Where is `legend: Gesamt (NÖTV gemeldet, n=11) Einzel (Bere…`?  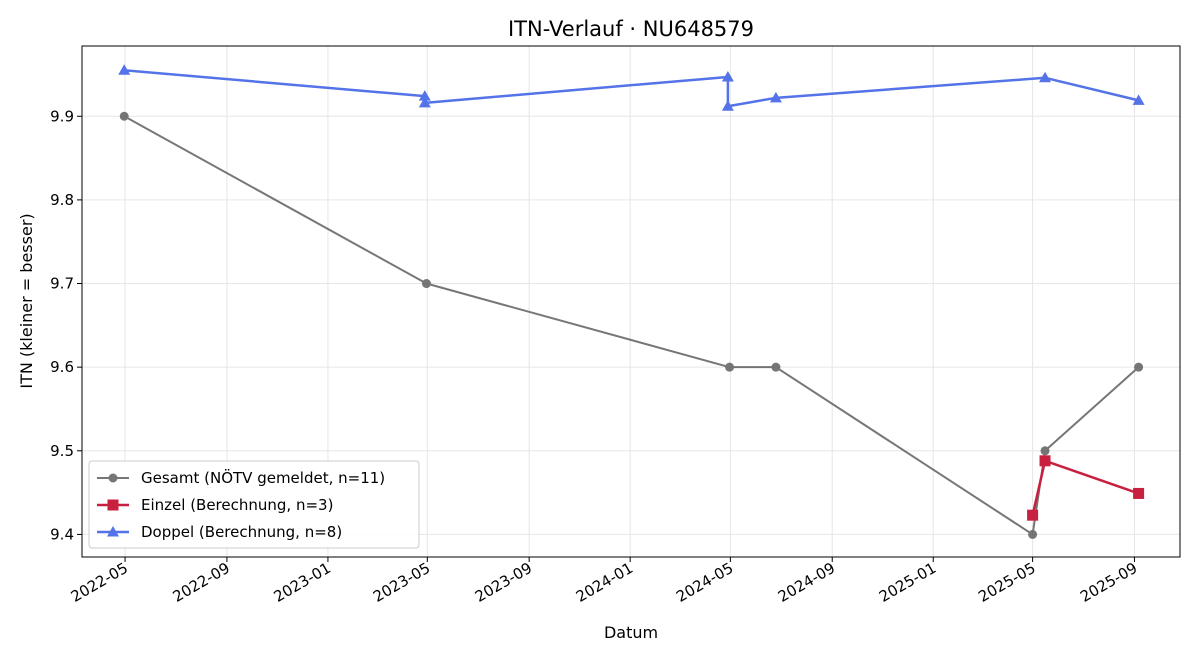
legend: Gesamt (NÖTV gemeldet, n=11) Einzel (Bere… is located at coordinates (254, 504).